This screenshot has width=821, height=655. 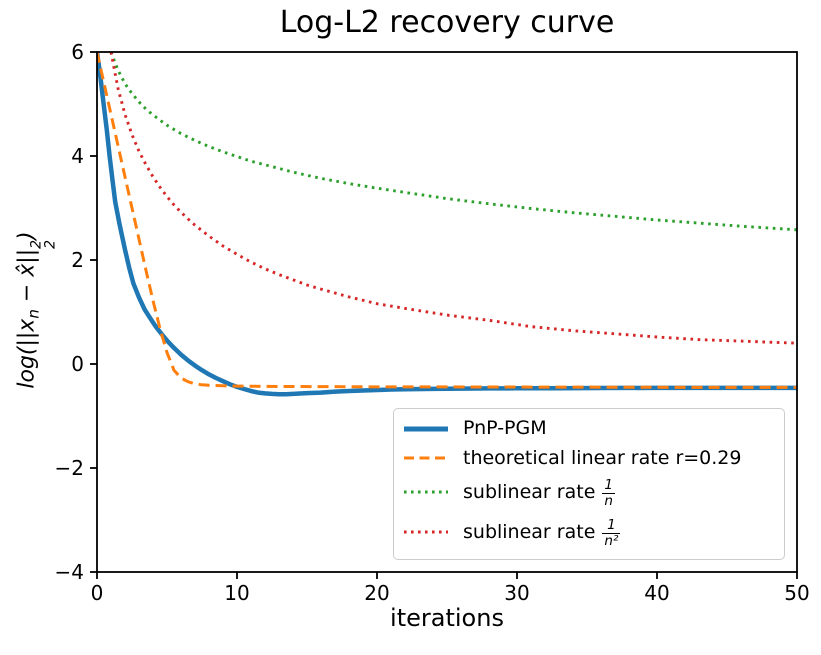 What do you see at coordinates (589, 428) in the screenshot?
I see `legend-item-pnp-pgm: PnP-PGM` at bounding box center [589, 428].